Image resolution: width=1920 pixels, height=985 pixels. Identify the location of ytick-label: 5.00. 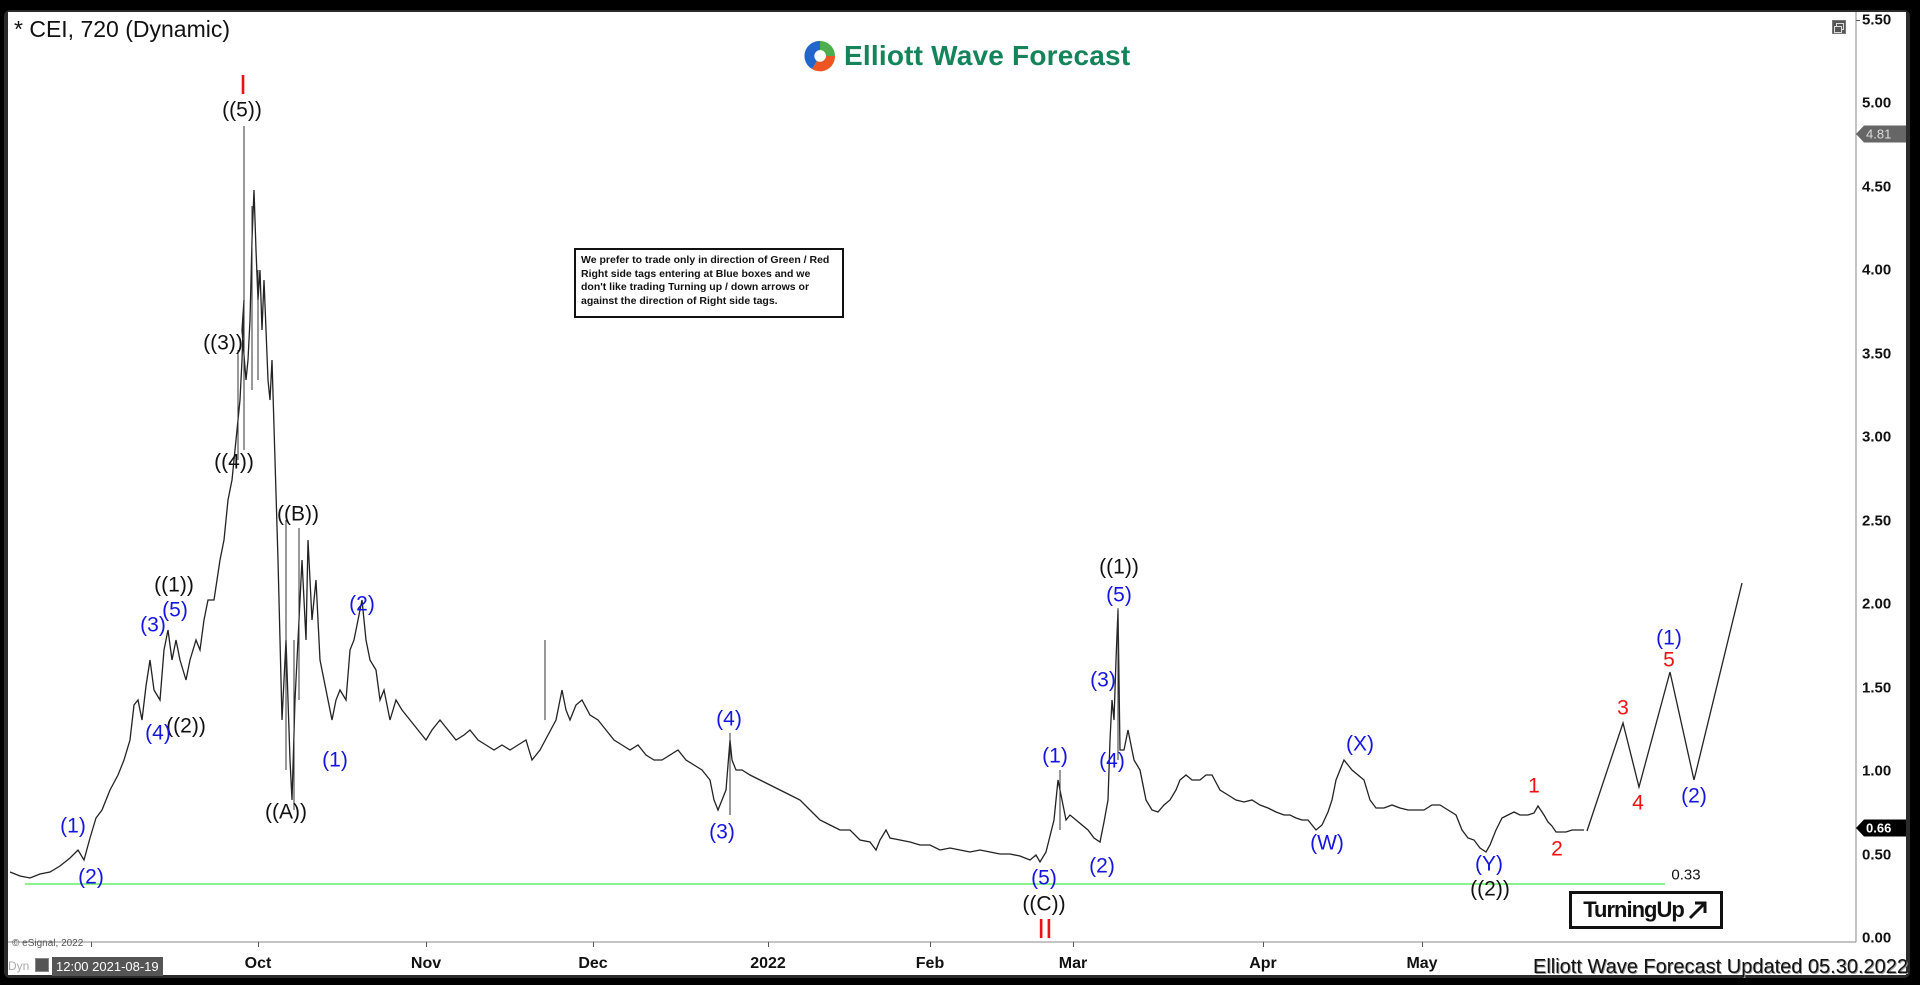
(1877, 103).